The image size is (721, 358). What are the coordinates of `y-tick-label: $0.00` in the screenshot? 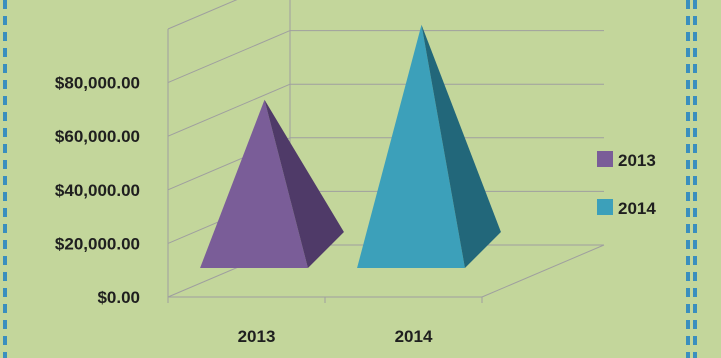 It's located at (118, 297).